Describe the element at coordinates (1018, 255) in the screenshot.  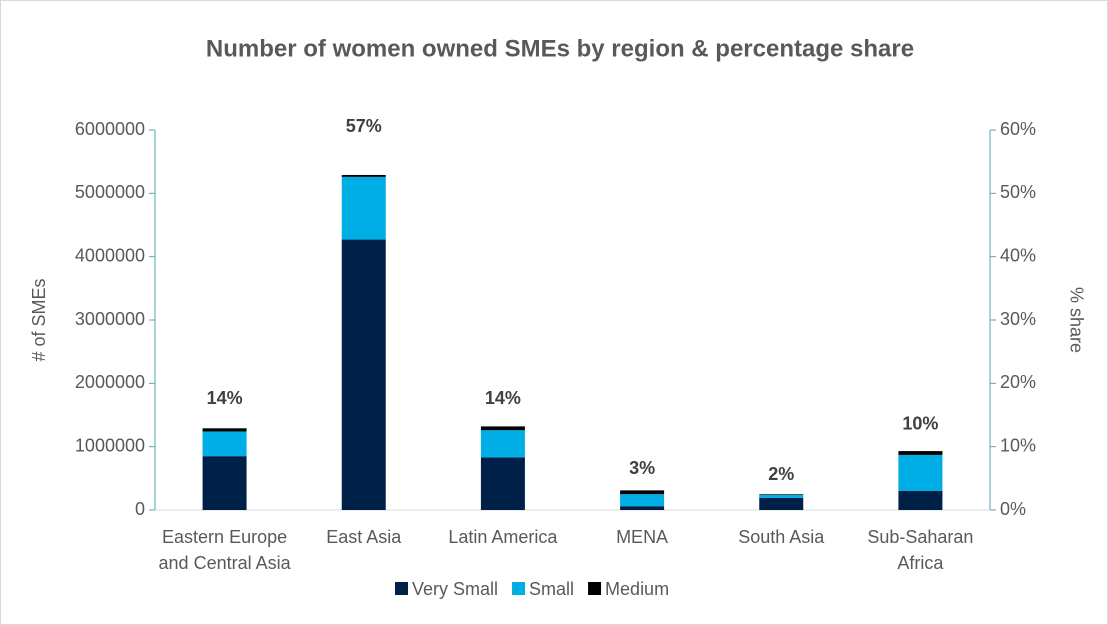
I see `y2-tick-label: 40%` at that location.